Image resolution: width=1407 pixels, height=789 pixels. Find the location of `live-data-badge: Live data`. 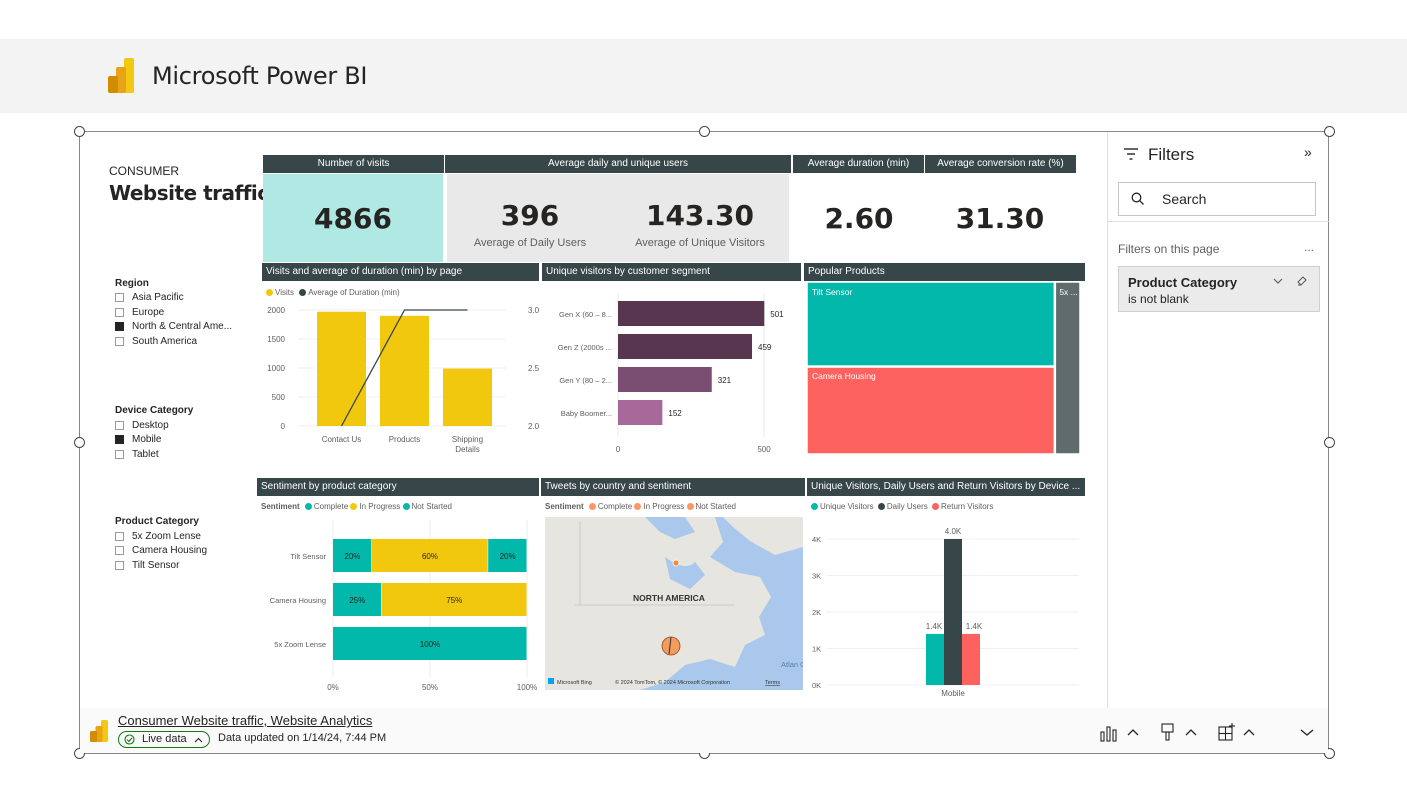

live-data-badge: Live data is located at coordinates (164, 739).